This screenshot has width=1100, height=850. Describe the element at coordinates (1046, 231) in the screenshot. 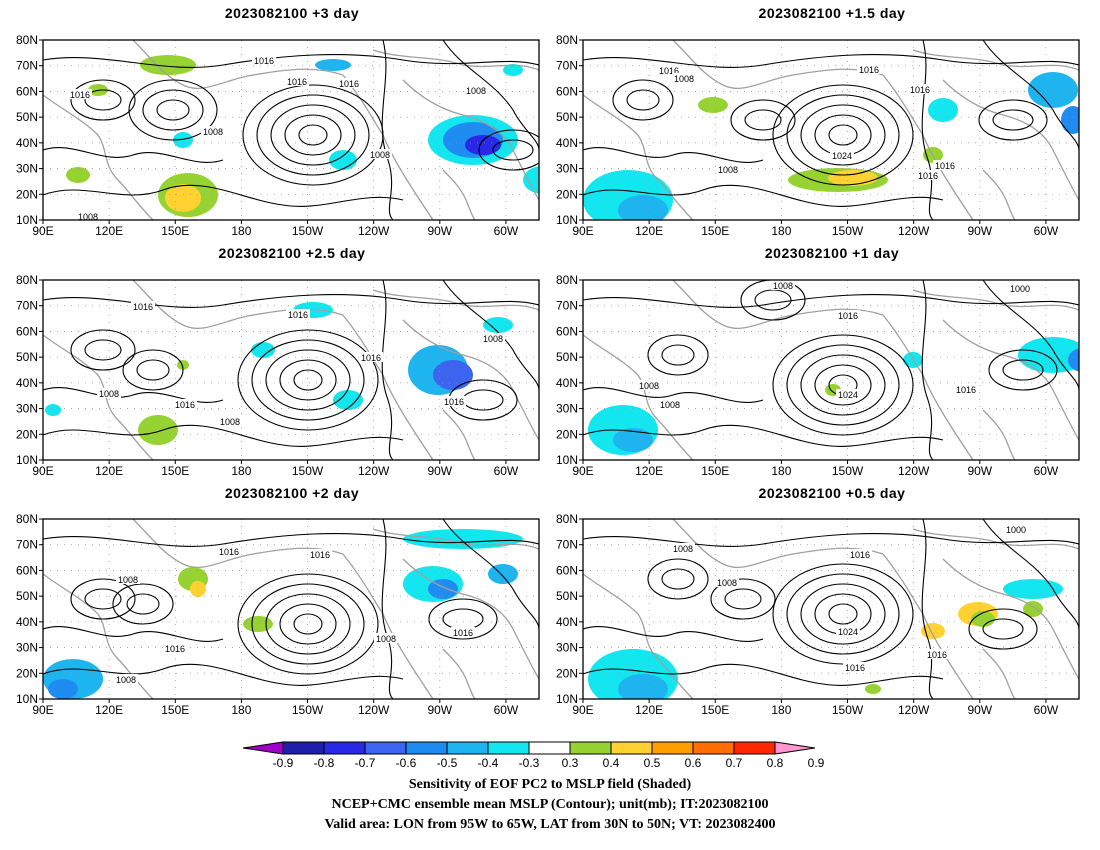

I see `lon-tick-label: 60W` at that location.